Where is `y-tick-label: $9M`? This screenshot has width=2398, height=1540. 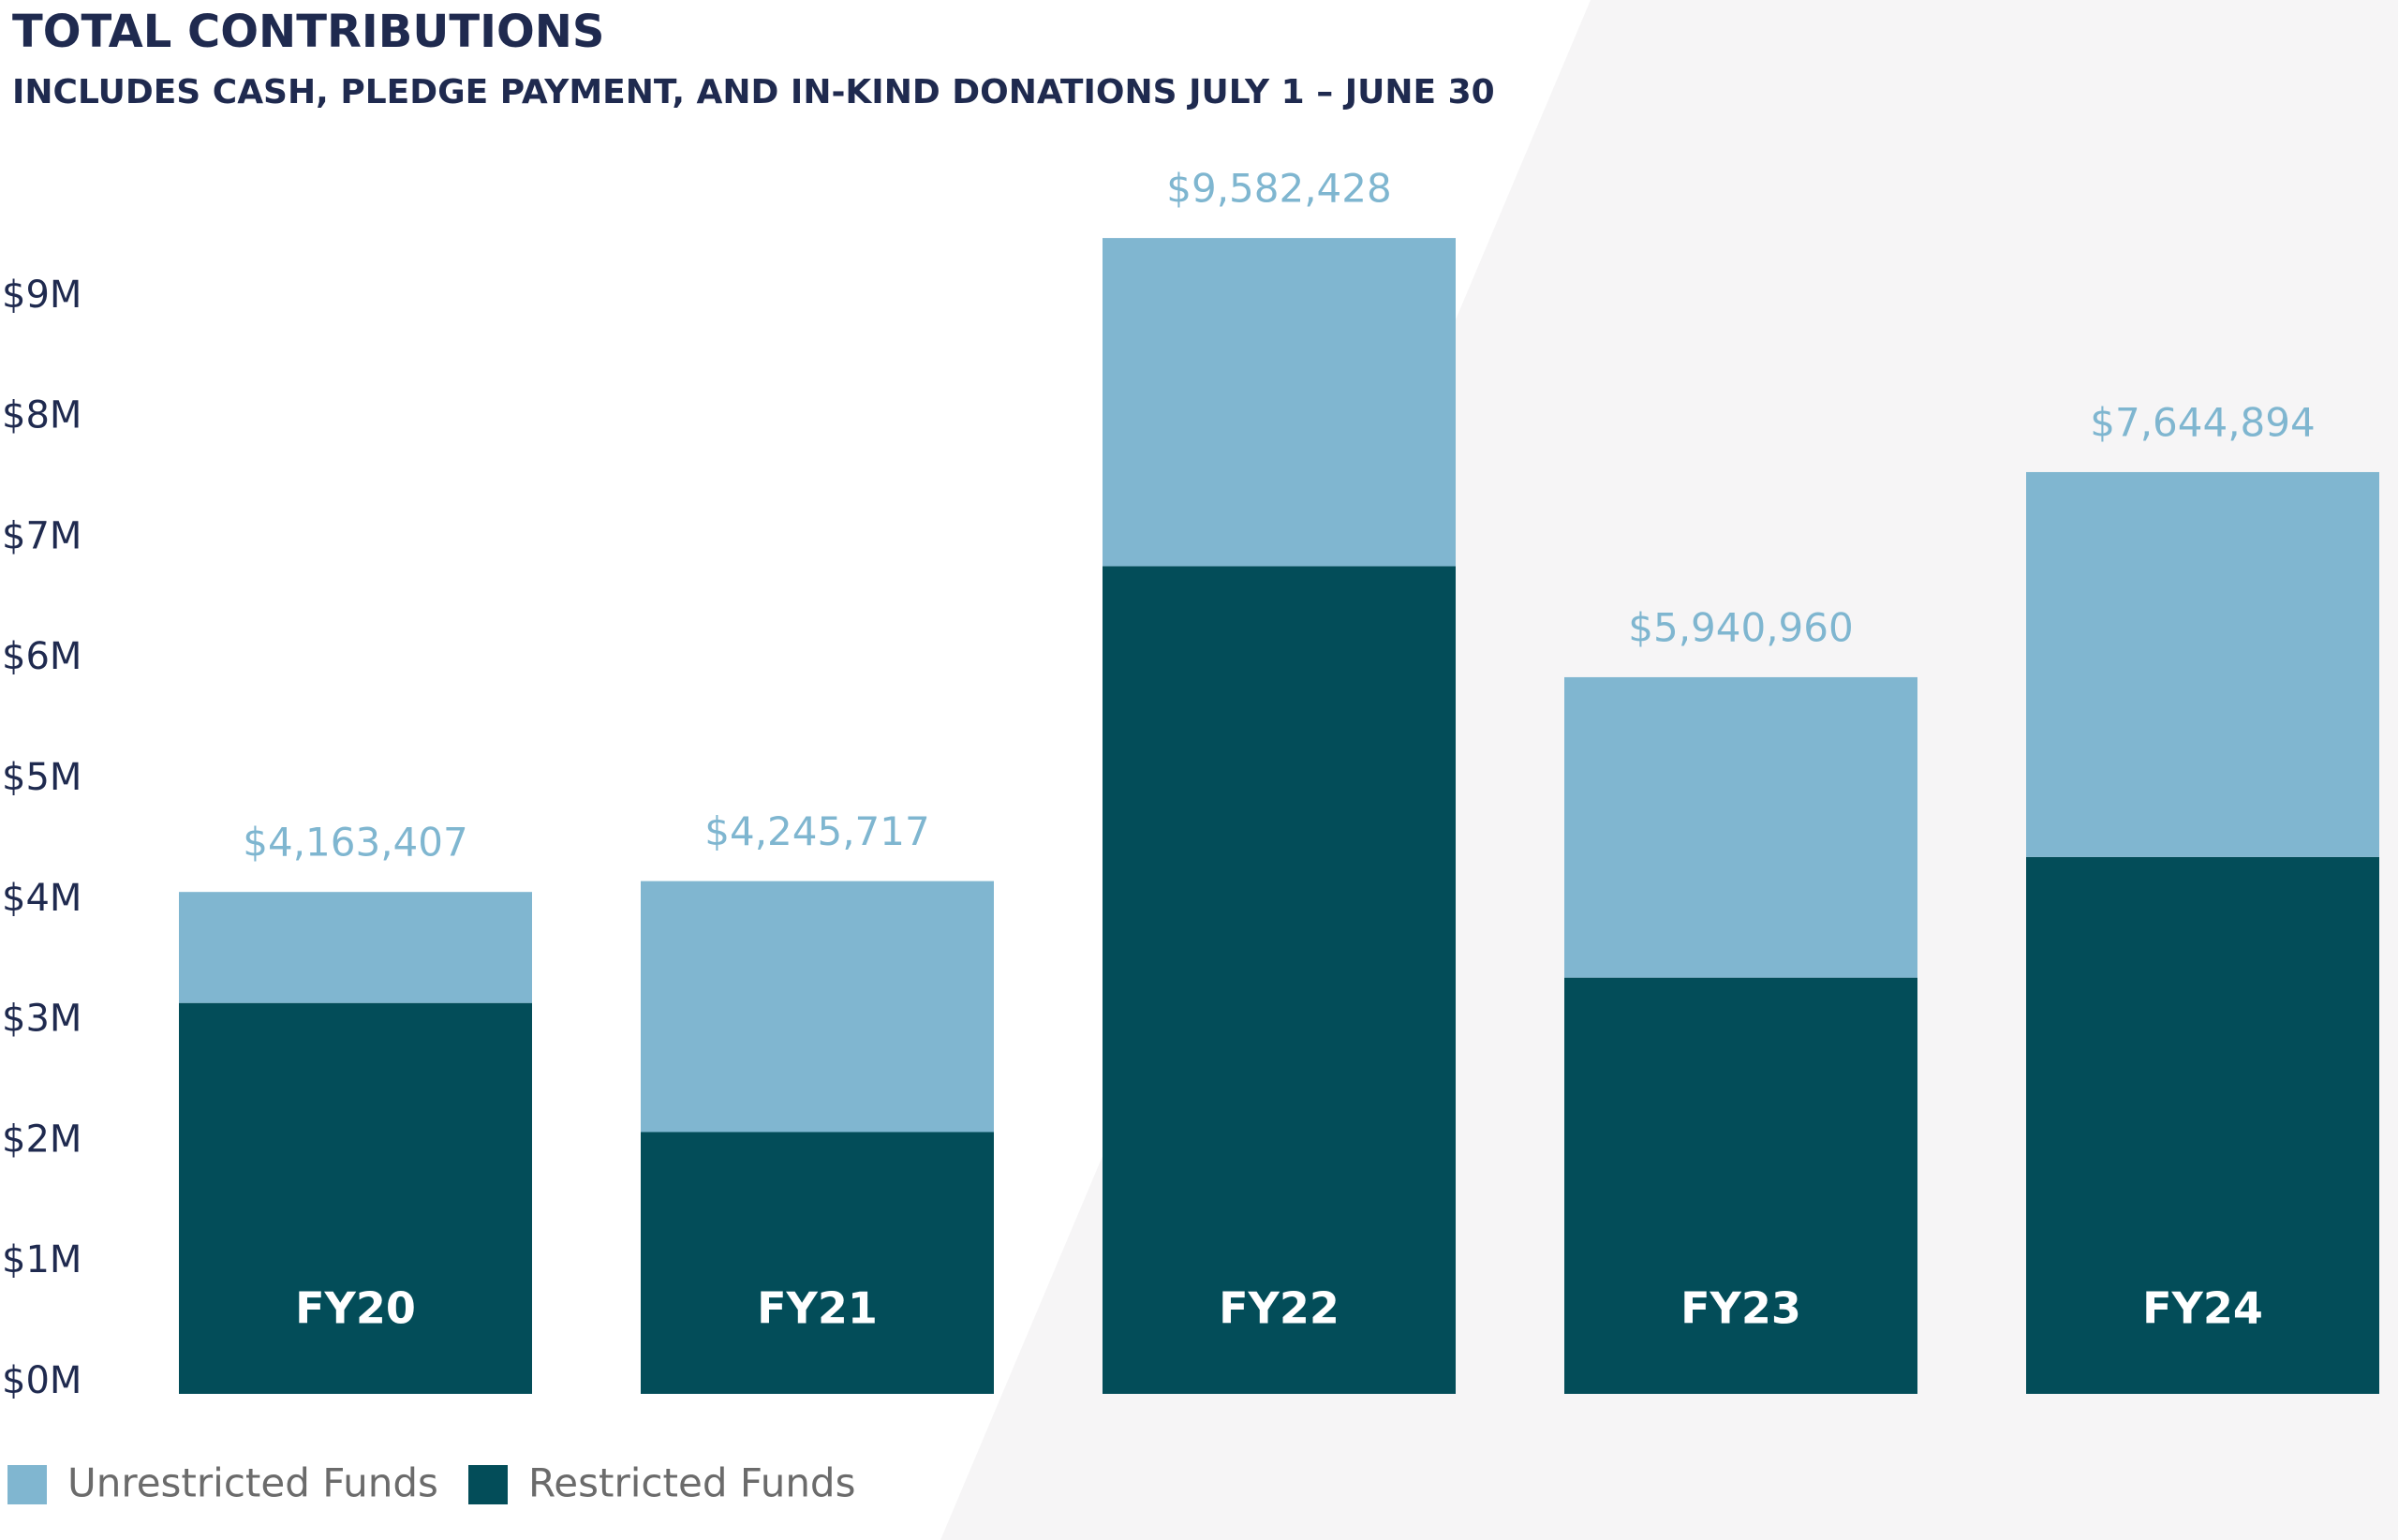 y-tick-label: $9M is located at coordinates (41, 295).